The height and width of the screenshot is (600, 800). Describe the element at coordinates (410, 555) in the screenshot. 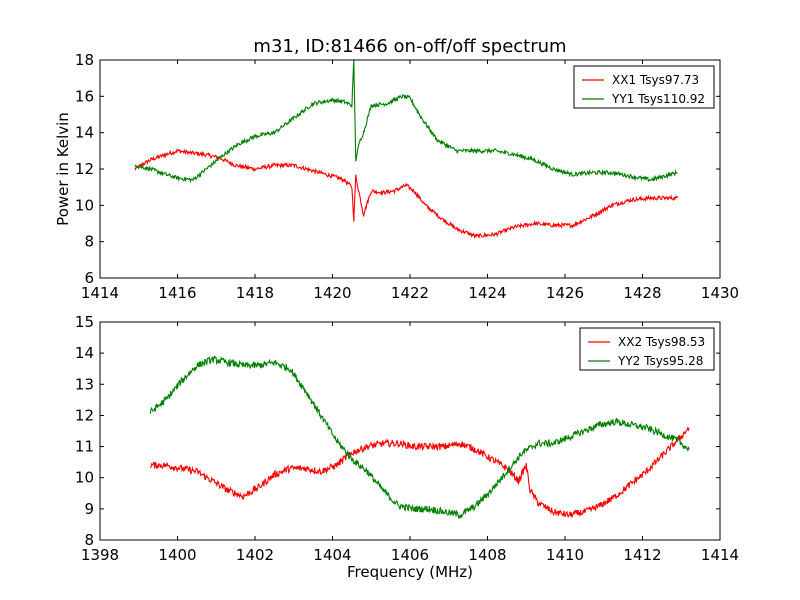

I see `x-tick-label: 1406` at that location.